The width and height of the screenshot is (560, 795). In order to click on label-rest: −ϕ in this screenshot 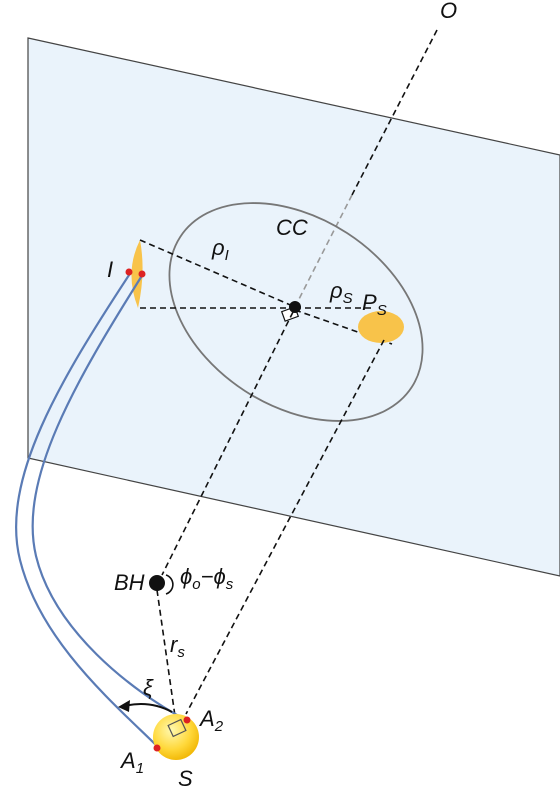, I will do `click(213, 576)`.